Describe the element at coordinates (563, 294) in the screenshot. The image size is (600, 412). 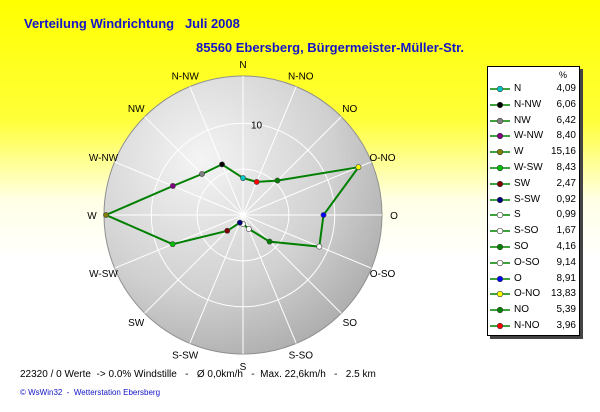
I see `legend-item-value: 13,83` at that location.